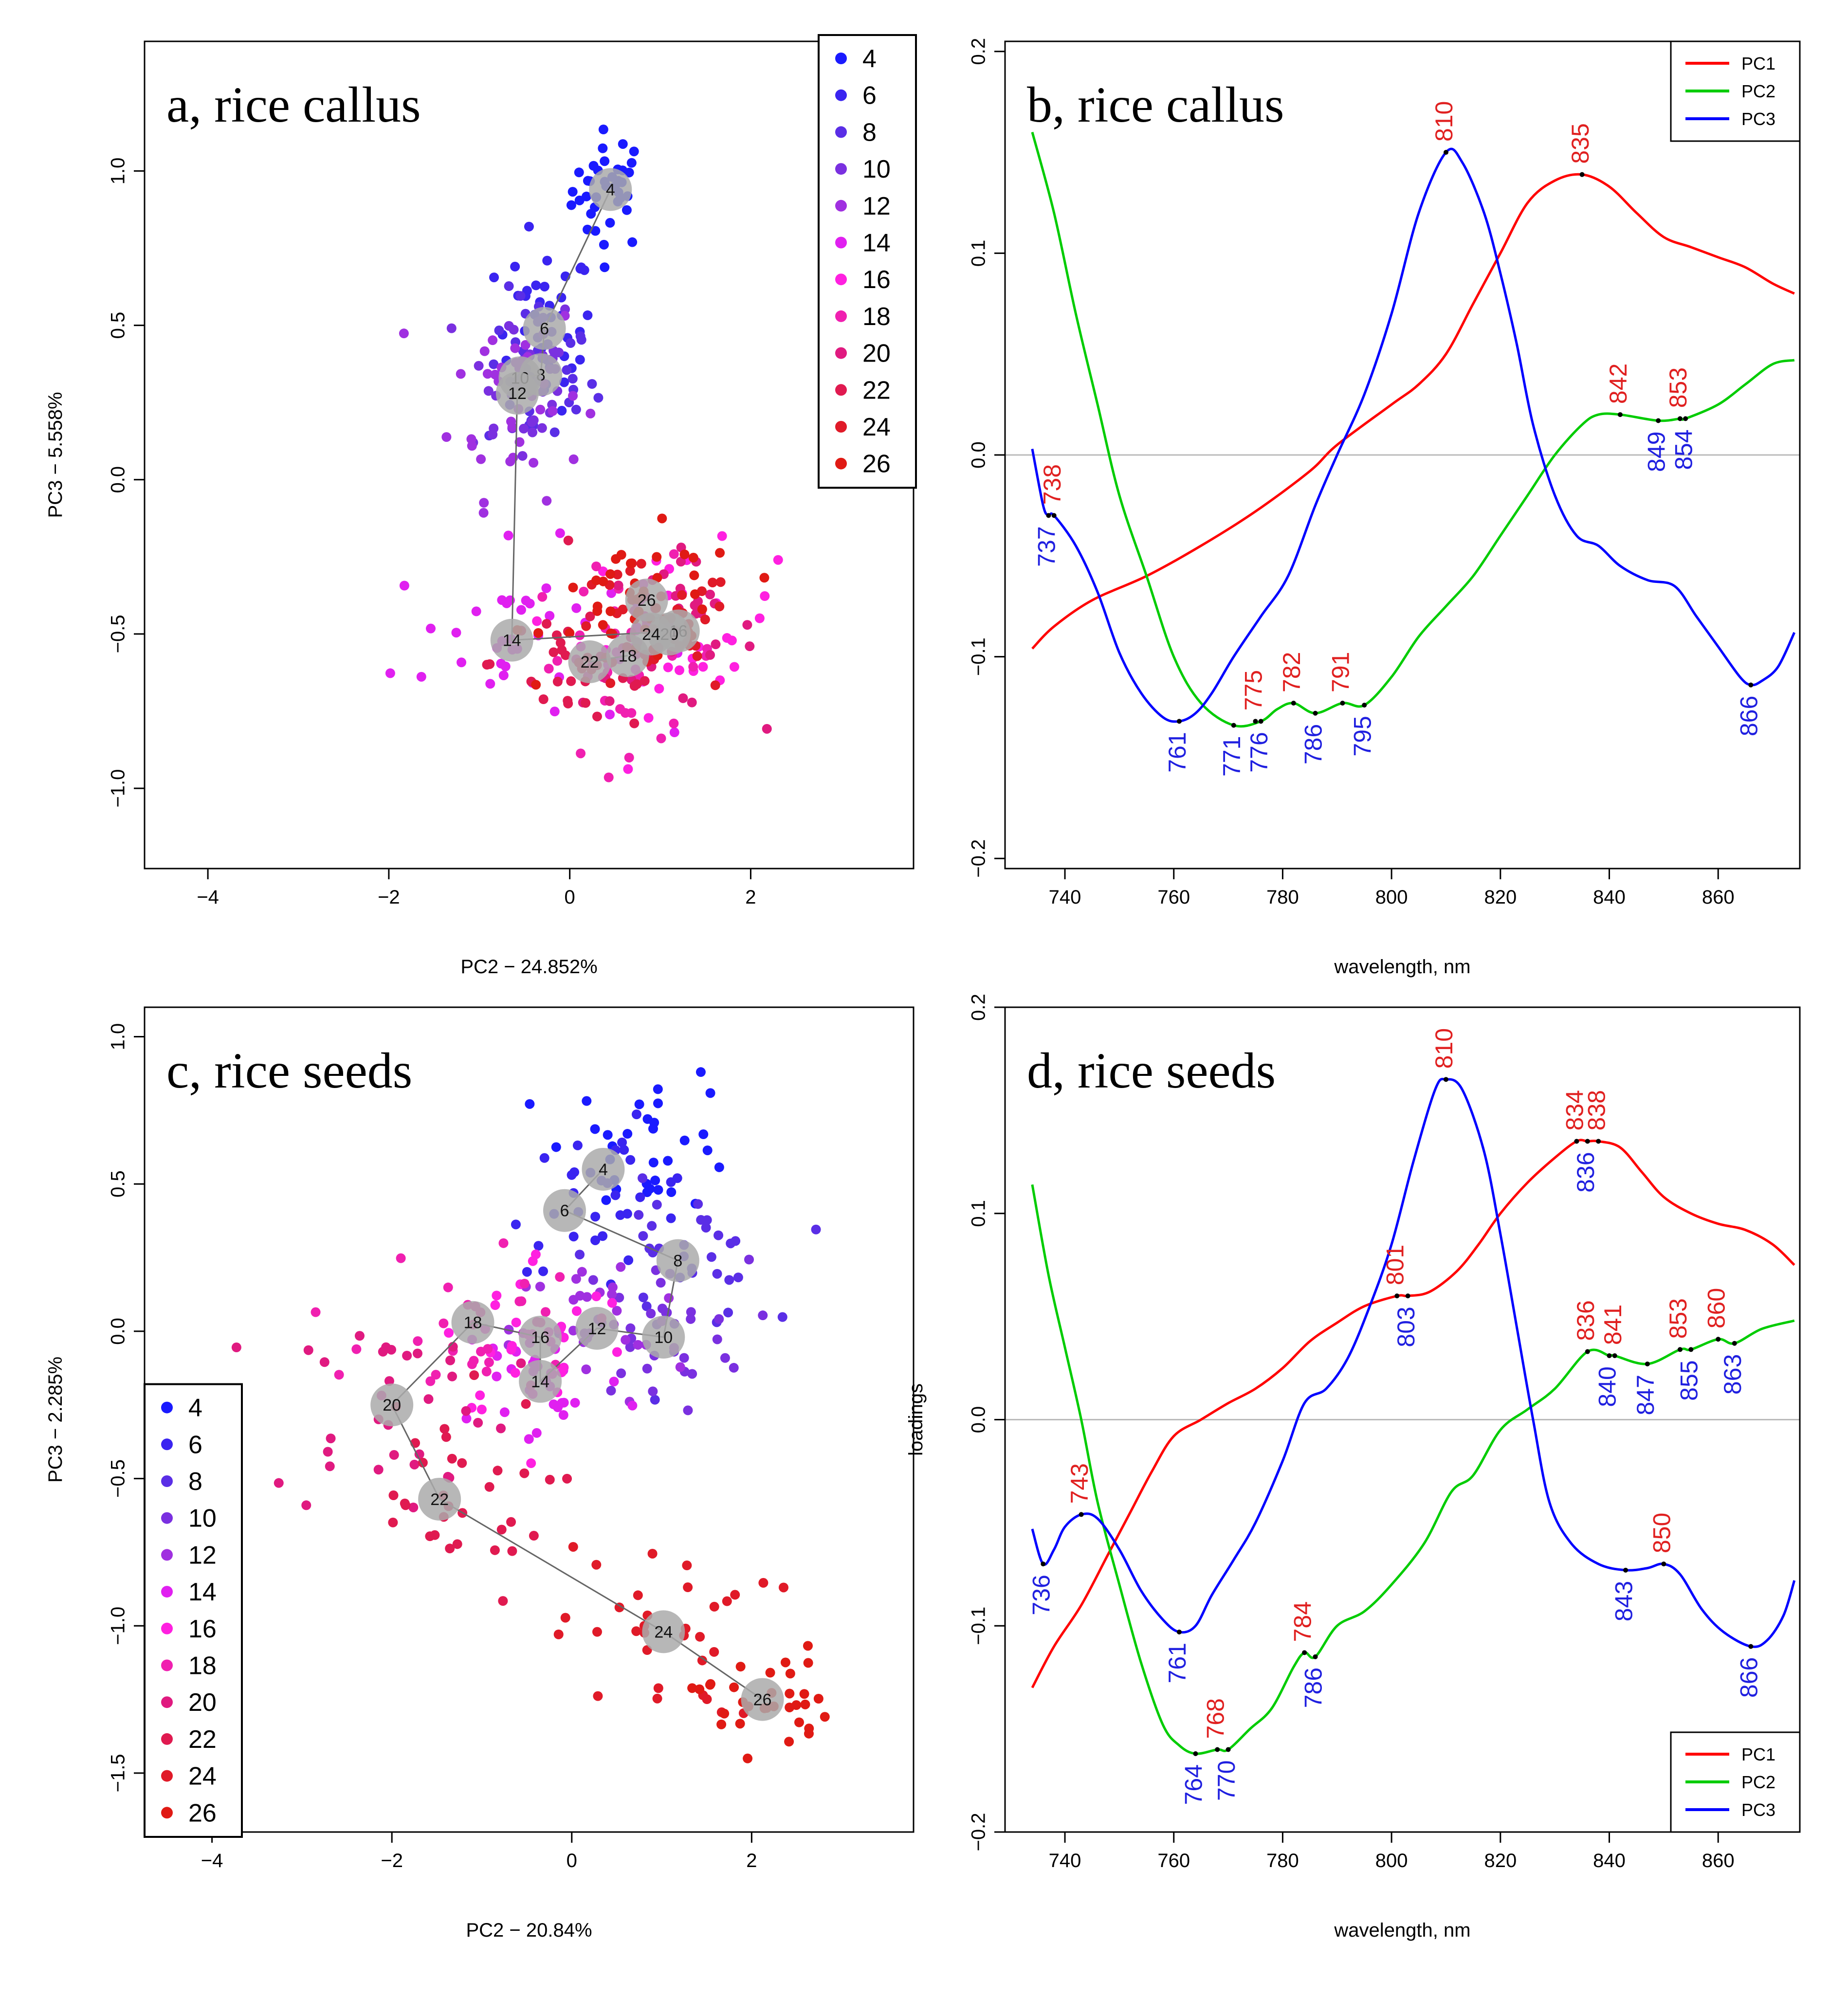  I want to click on y-tick-label: 0.0, so click(118, 1332).